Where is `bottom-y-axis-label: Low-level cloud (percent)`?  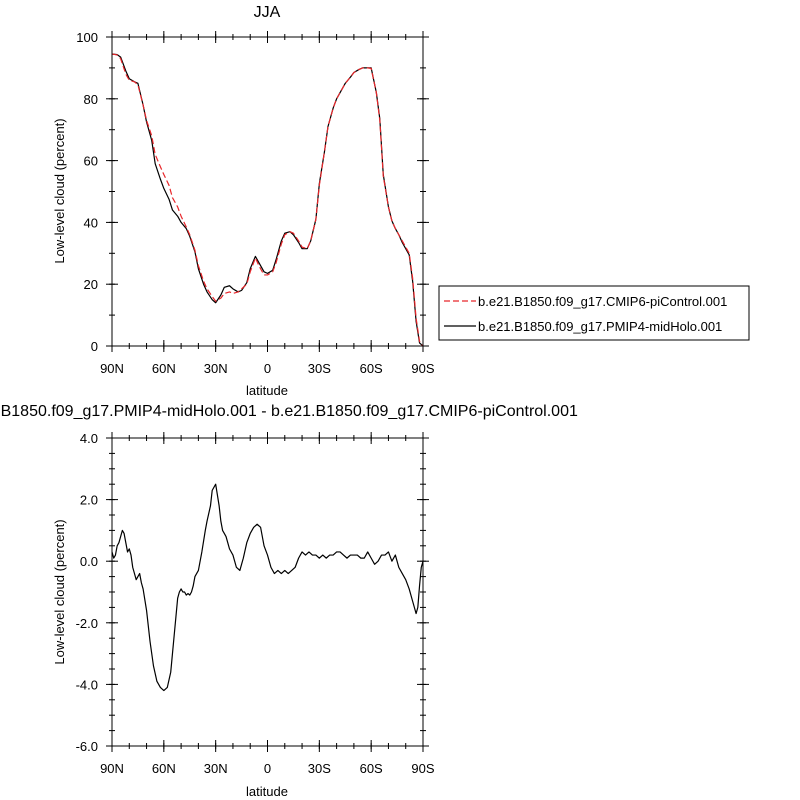
bottom-y-axis-label: Low-level cloud (percent) is located at coordinates (59, 591).